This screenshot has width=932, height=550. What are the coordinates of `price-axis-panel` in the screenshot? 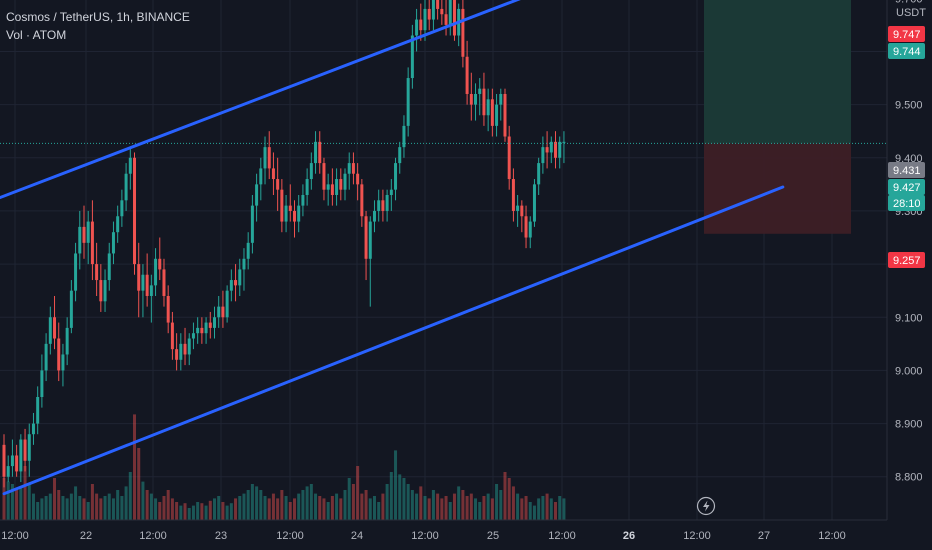 It's located at (909, 275).